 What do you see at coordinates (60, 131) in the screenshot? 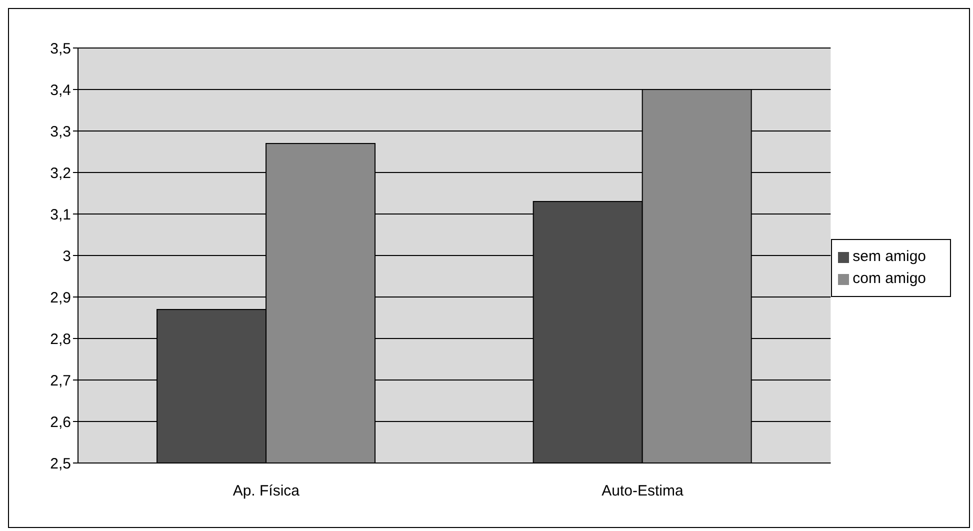
I see `y-tick-label: 3,3` at bounding box center [60, 131].